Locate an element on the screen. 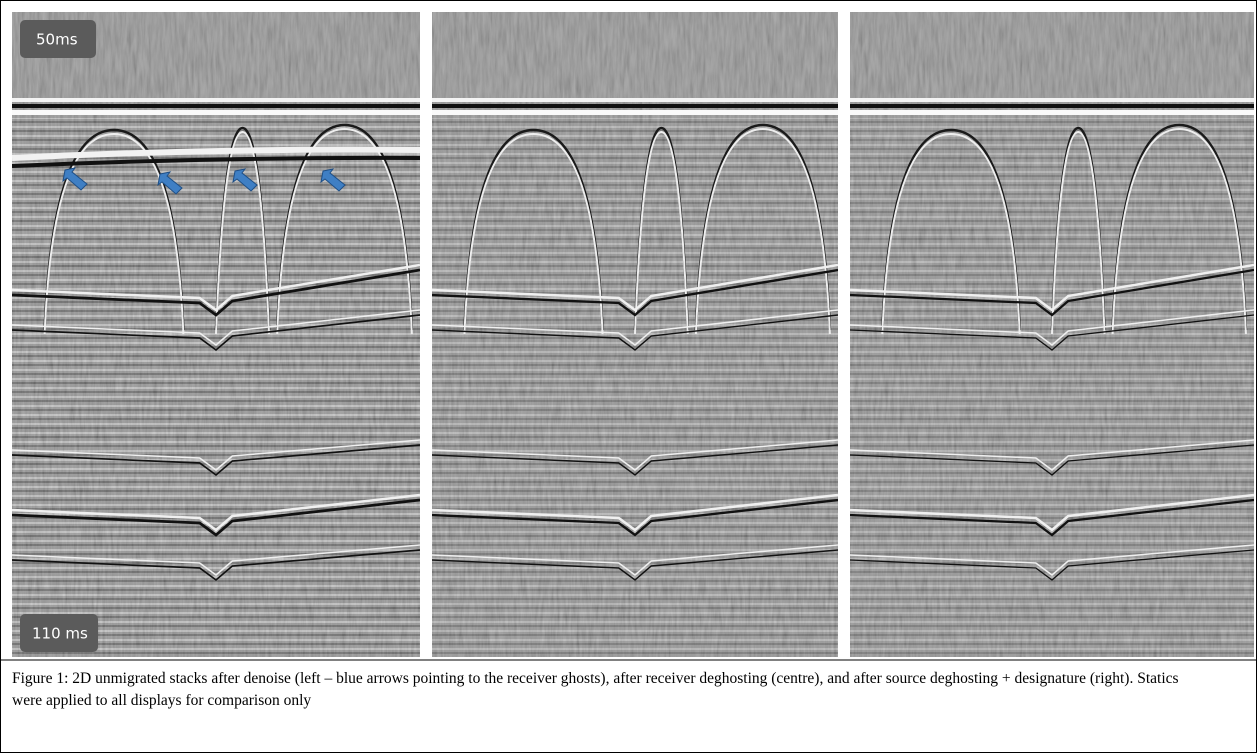 The height and width of the screenshot is (753, 1257). label-top: 50ms is located at coordinates (58, 39).